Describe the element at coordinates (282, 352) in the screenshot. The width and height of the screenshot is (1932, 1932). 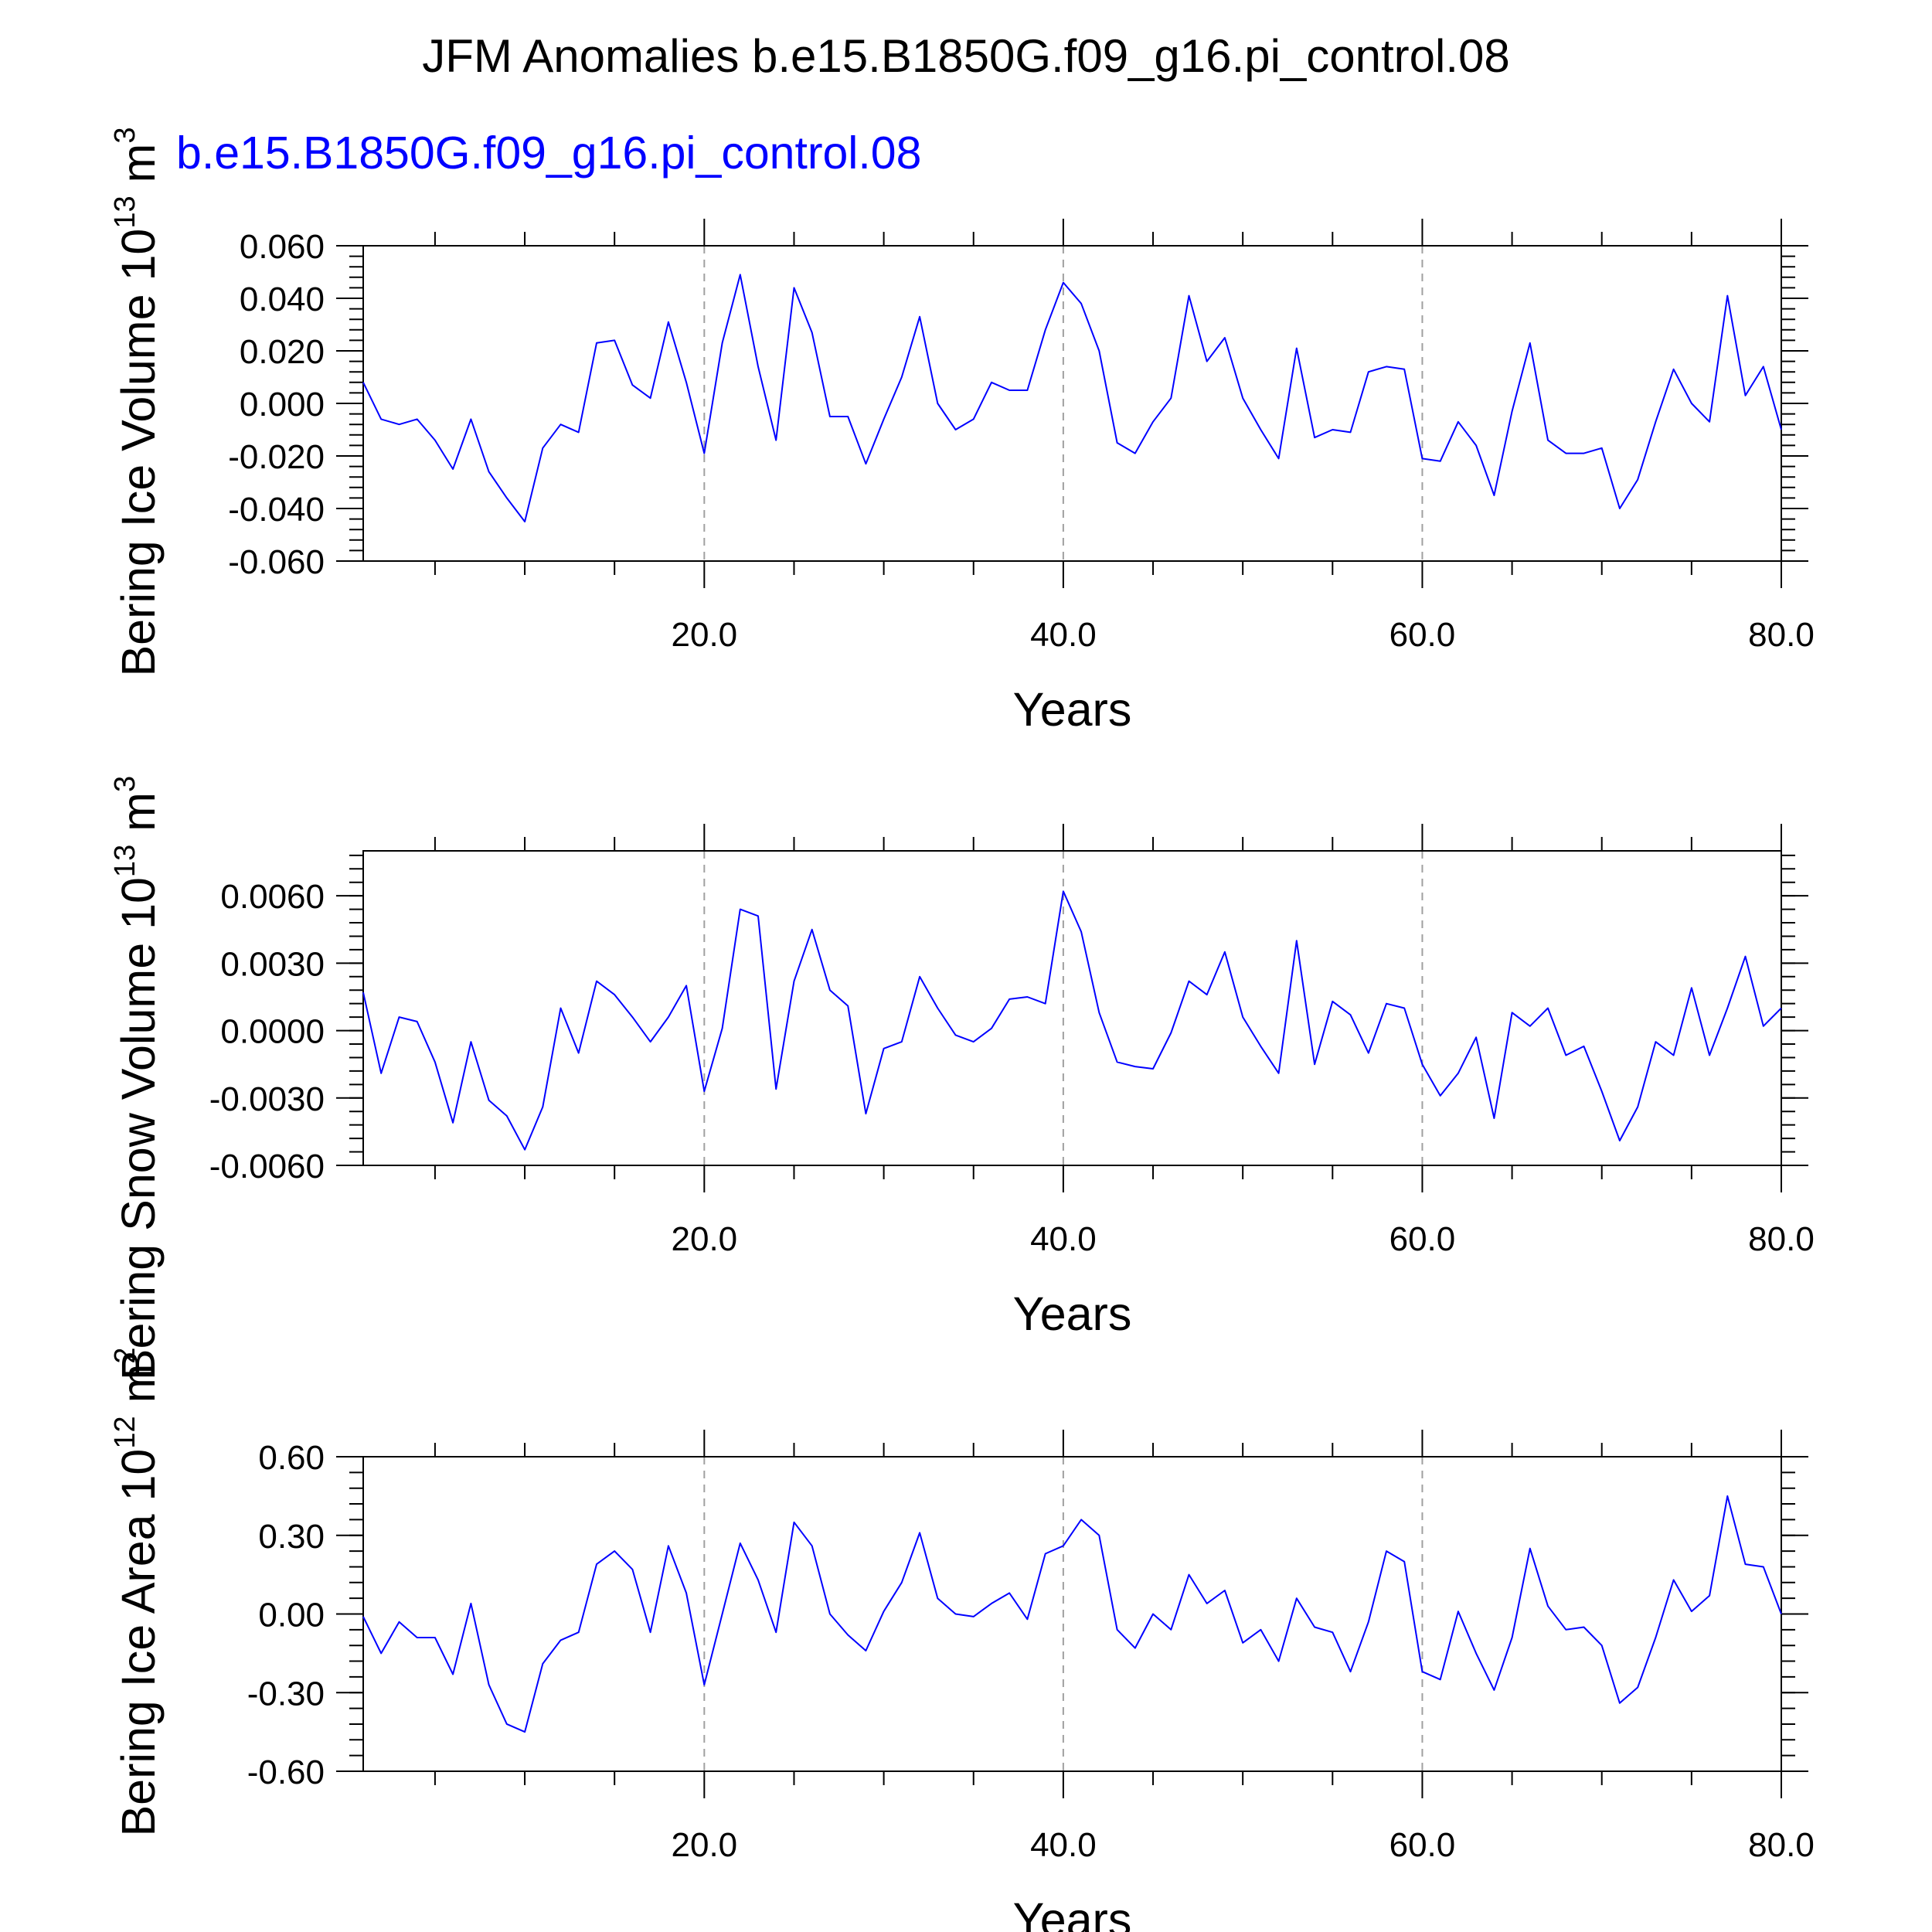
I see `y-tick-label: 0.020` at that location.